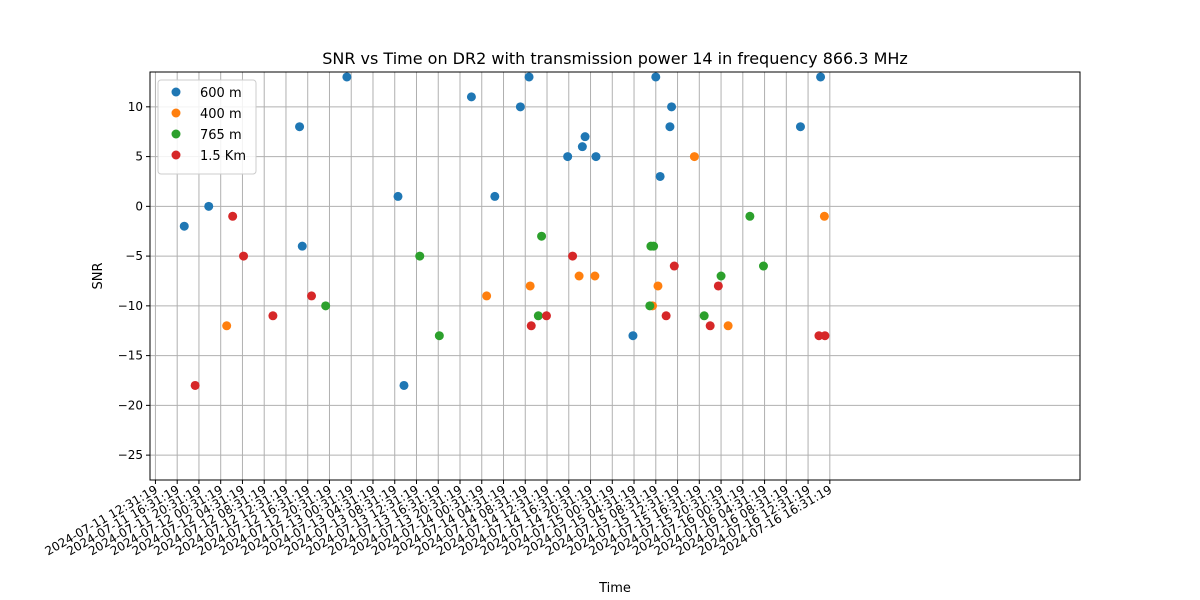 The image size is (1200, 600). I want to click on legend-box, so click(207, 127).